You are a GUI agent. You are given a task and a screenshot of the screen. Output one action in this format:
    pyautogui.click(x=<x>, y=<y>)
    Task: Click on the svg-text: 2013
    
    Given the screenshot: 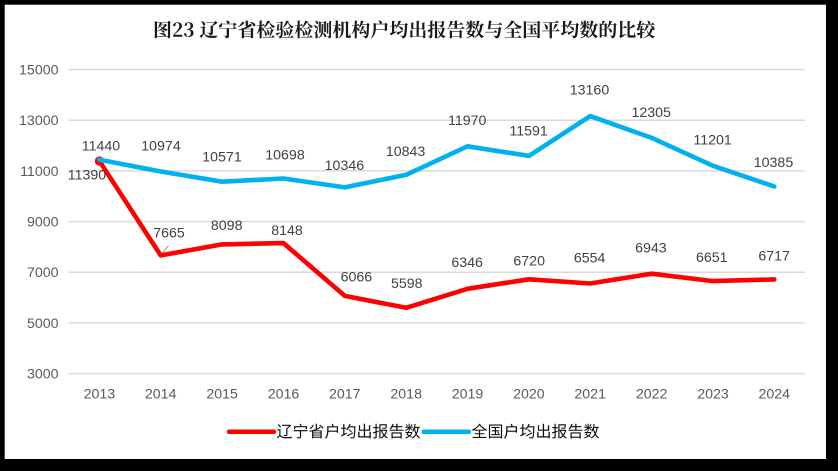 What is the action you would take?
    pyautogui.click(x=100, y=394)
    